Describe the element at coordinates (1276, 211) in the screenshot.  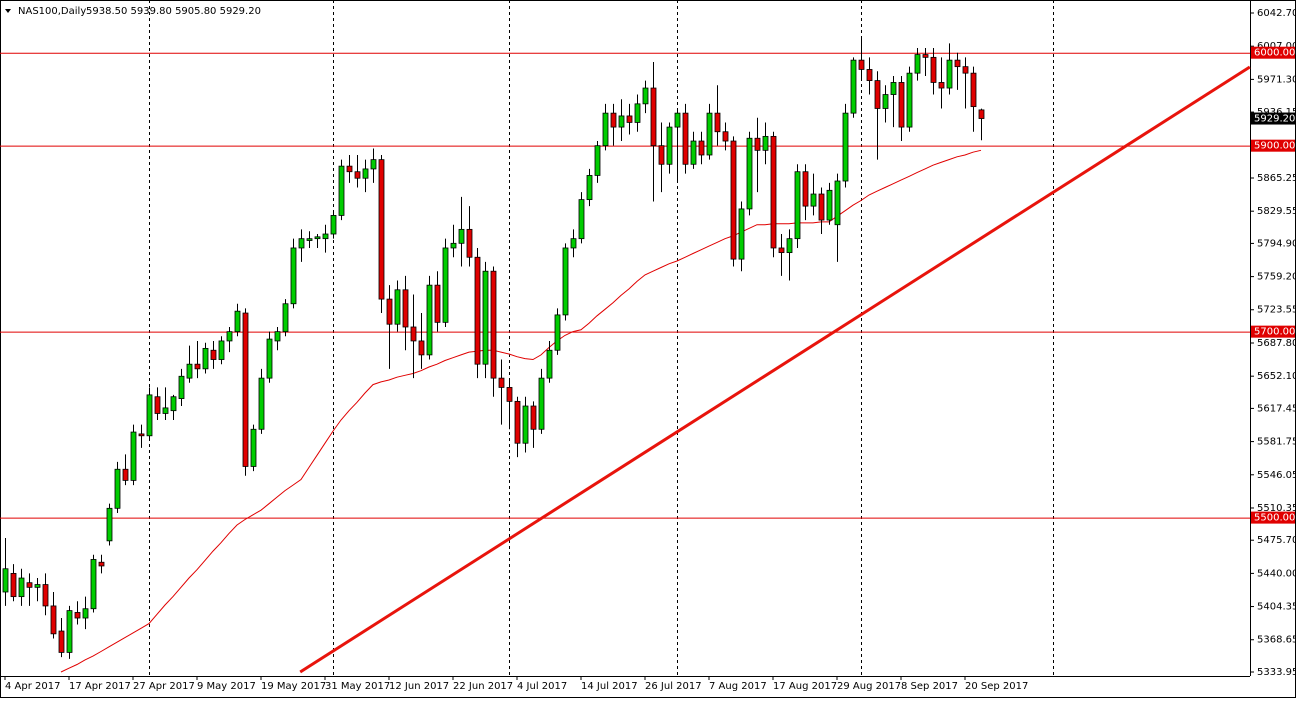
I see `y-tick-label: 5829.55` at that location.